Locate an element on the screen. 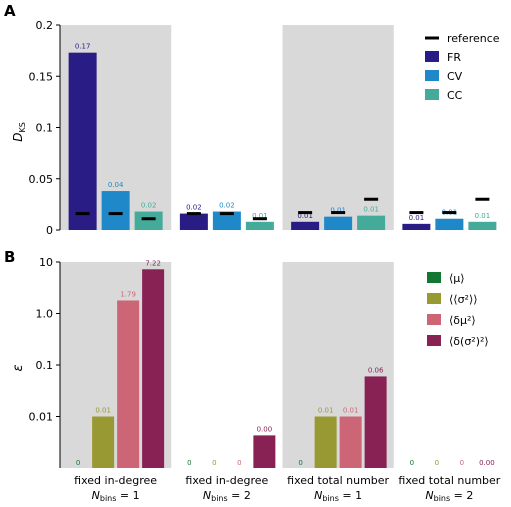 The height and width of the screenshot is (507, 511). panel-b-ytick-label: 0.01 is located at coordinates (41, 417).